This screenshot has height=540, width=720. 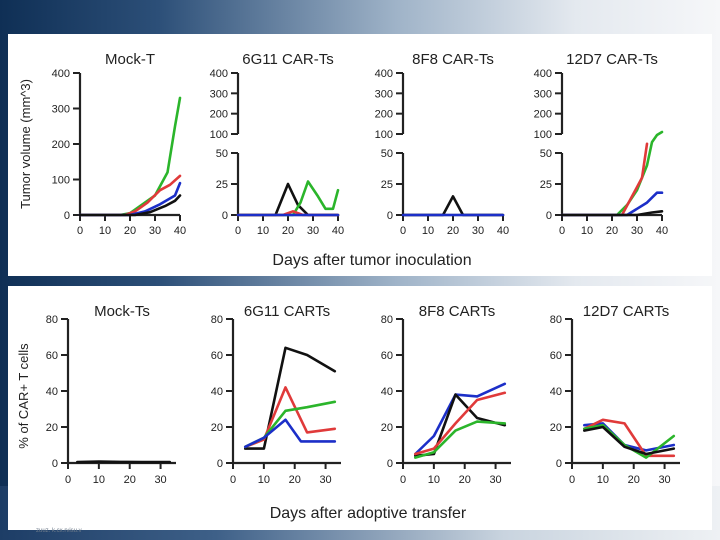 I want to click on top-x-axis-label: Days after tumor inoculation, so click(x=371, y=260).